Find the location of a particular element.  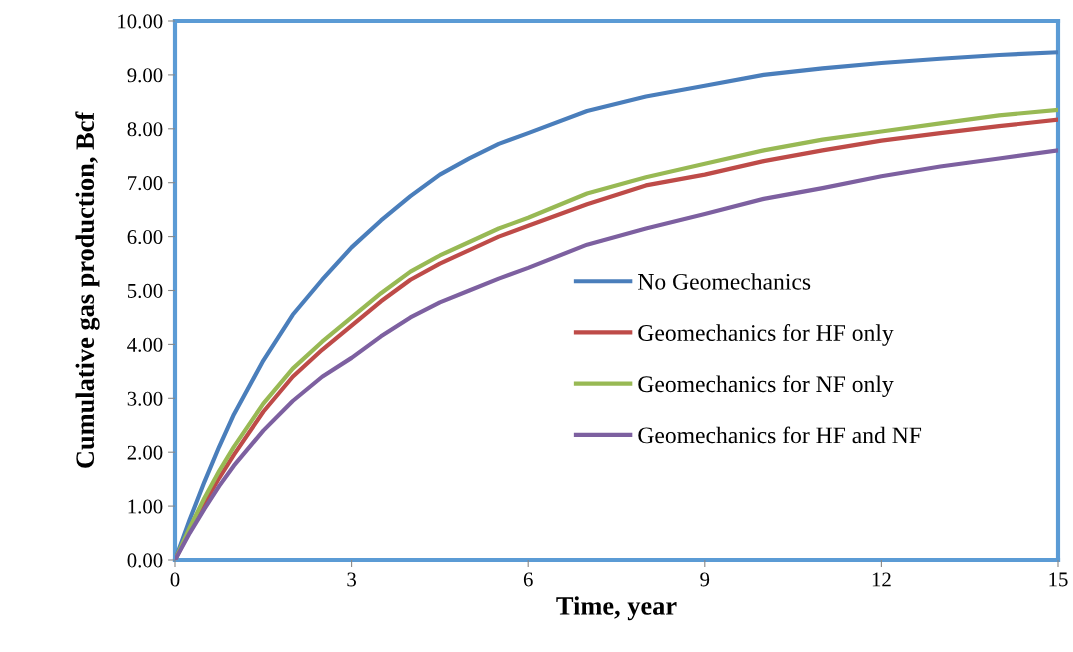

x-tick-label: 12 is located at coordinates (881, 579).